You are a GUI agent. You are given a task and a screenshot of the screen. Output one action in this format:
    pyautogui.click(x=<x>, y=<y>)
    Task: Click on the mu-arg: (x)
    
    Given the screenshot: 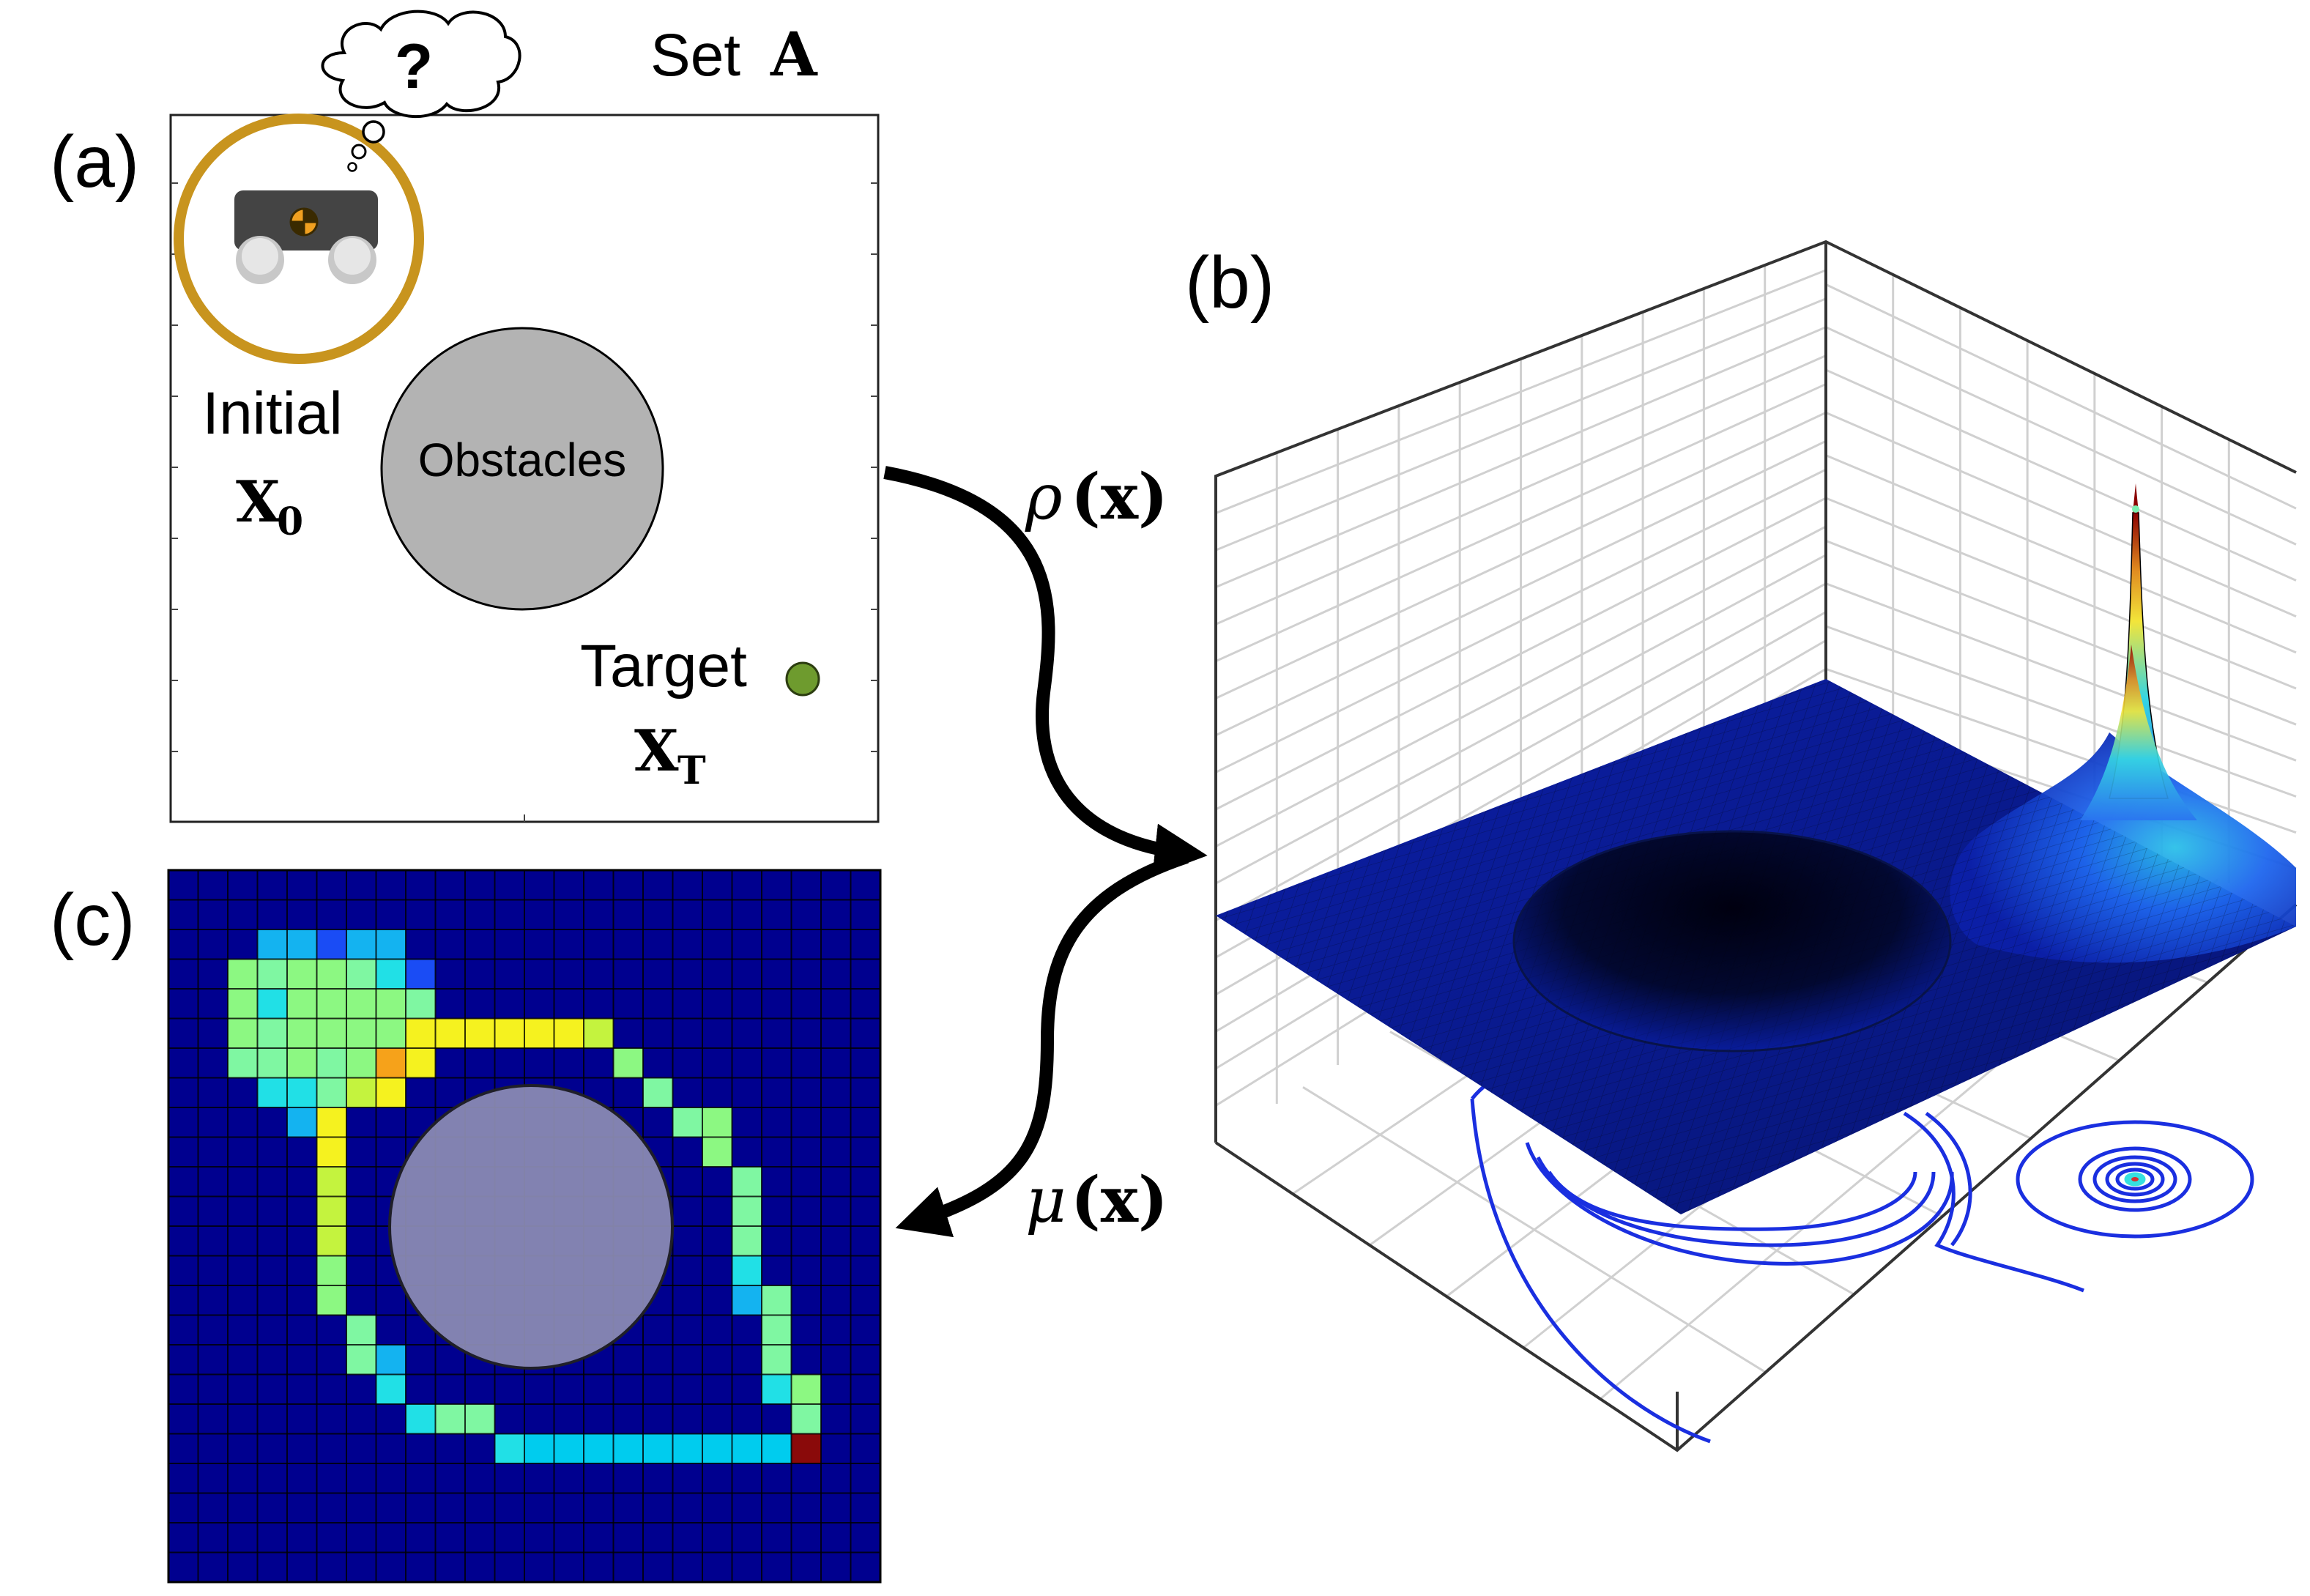 What is the action you would take?
    pyautogui.click(x=1119, y=1200)
    